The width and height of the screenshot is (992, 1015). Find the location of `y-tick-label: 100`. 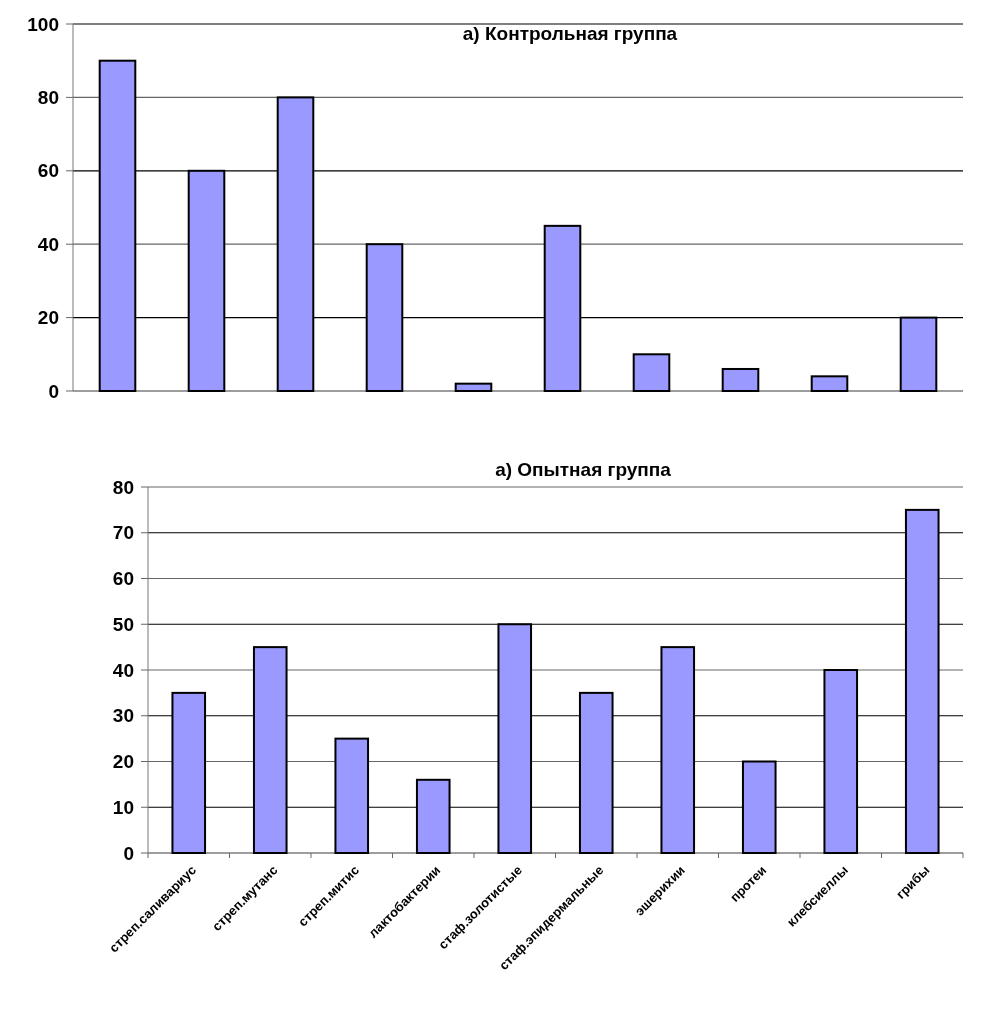

y-tick-label: 100 is located at coordinates (43, 24).